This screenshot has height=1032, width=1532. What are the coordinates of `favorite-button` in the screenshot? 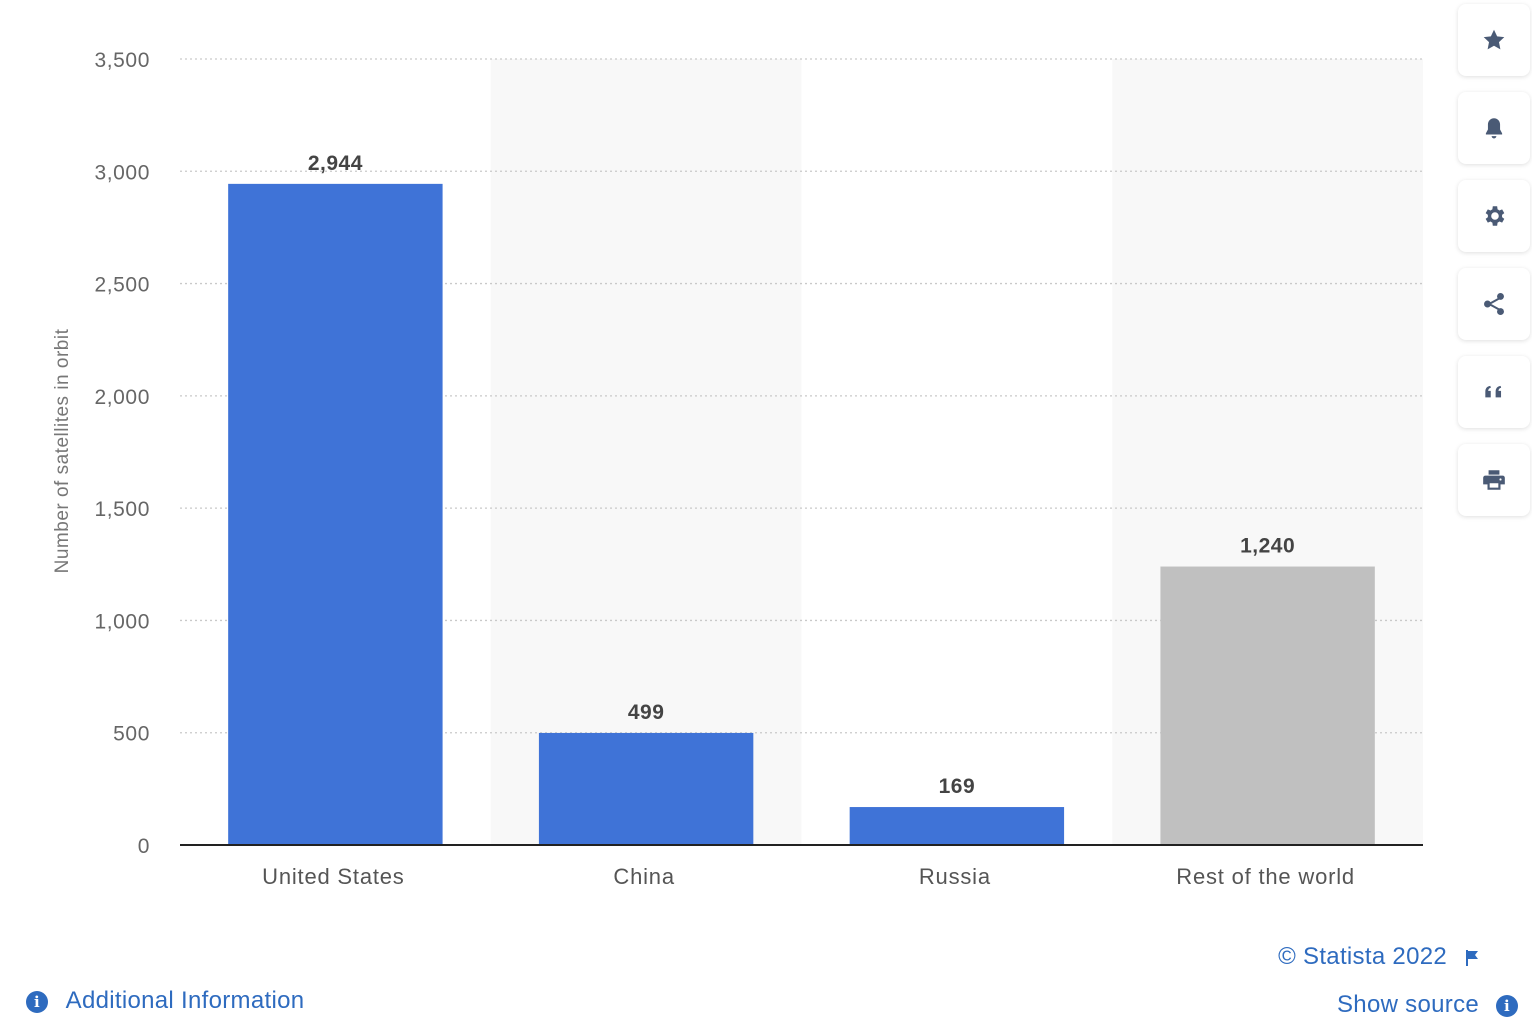 It's located at (1494, 40).